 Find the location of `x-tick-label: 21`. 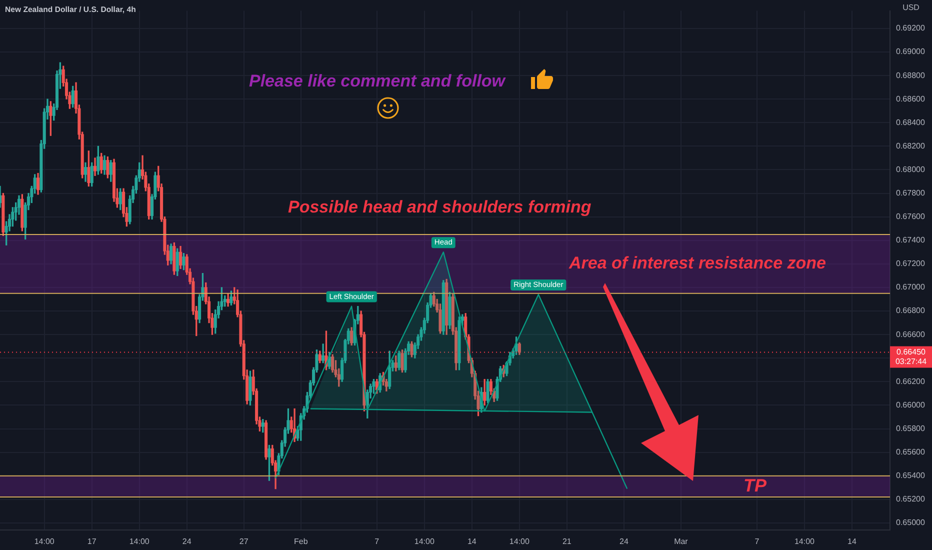

x-tick-label: 21 is located at coordinates (567, 541).